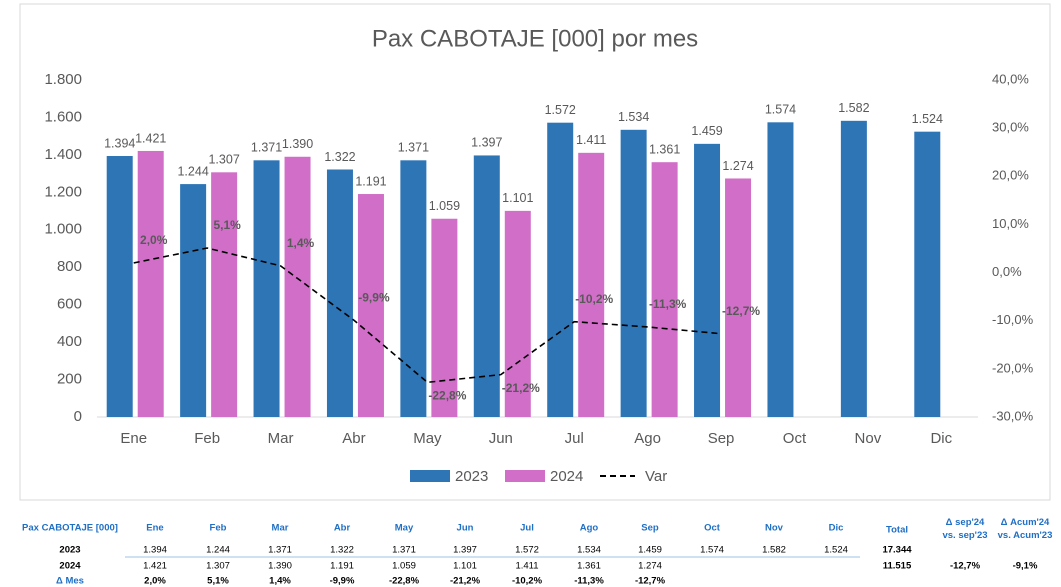 The width and height of the screenshot is (1061, 587). What do you see at coordinates (155, 581) in the screenshot?
I see `cell: 2,0%` at bounding box center [155, 581].